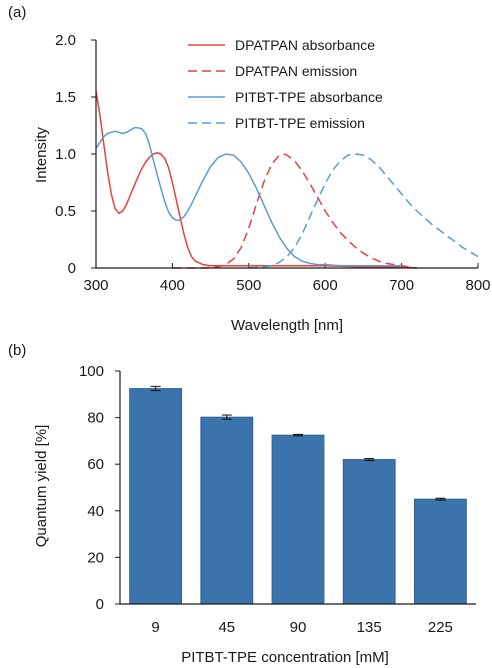  What do you see at coordinates (305, 45) in the screenshot?
I see `chart-a-legend-label-0: DPATPAN absorbance` at bounding box center [305, 45].